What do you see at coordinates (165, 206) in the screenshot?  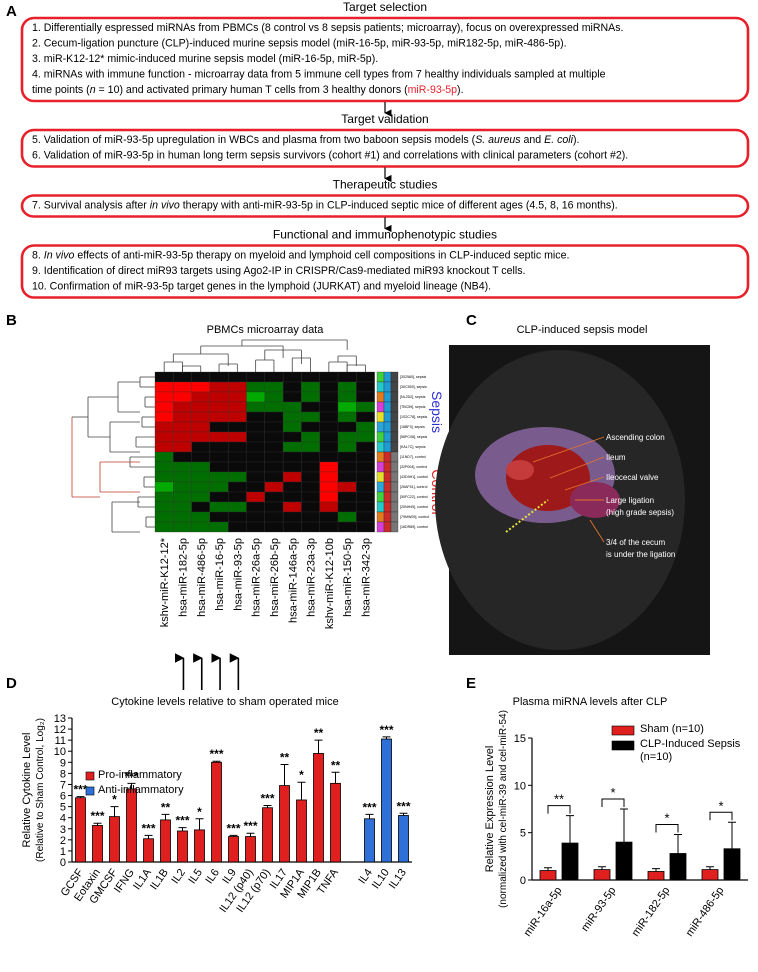 I see `text-run: in vivo` at bounding box center [165, 206].